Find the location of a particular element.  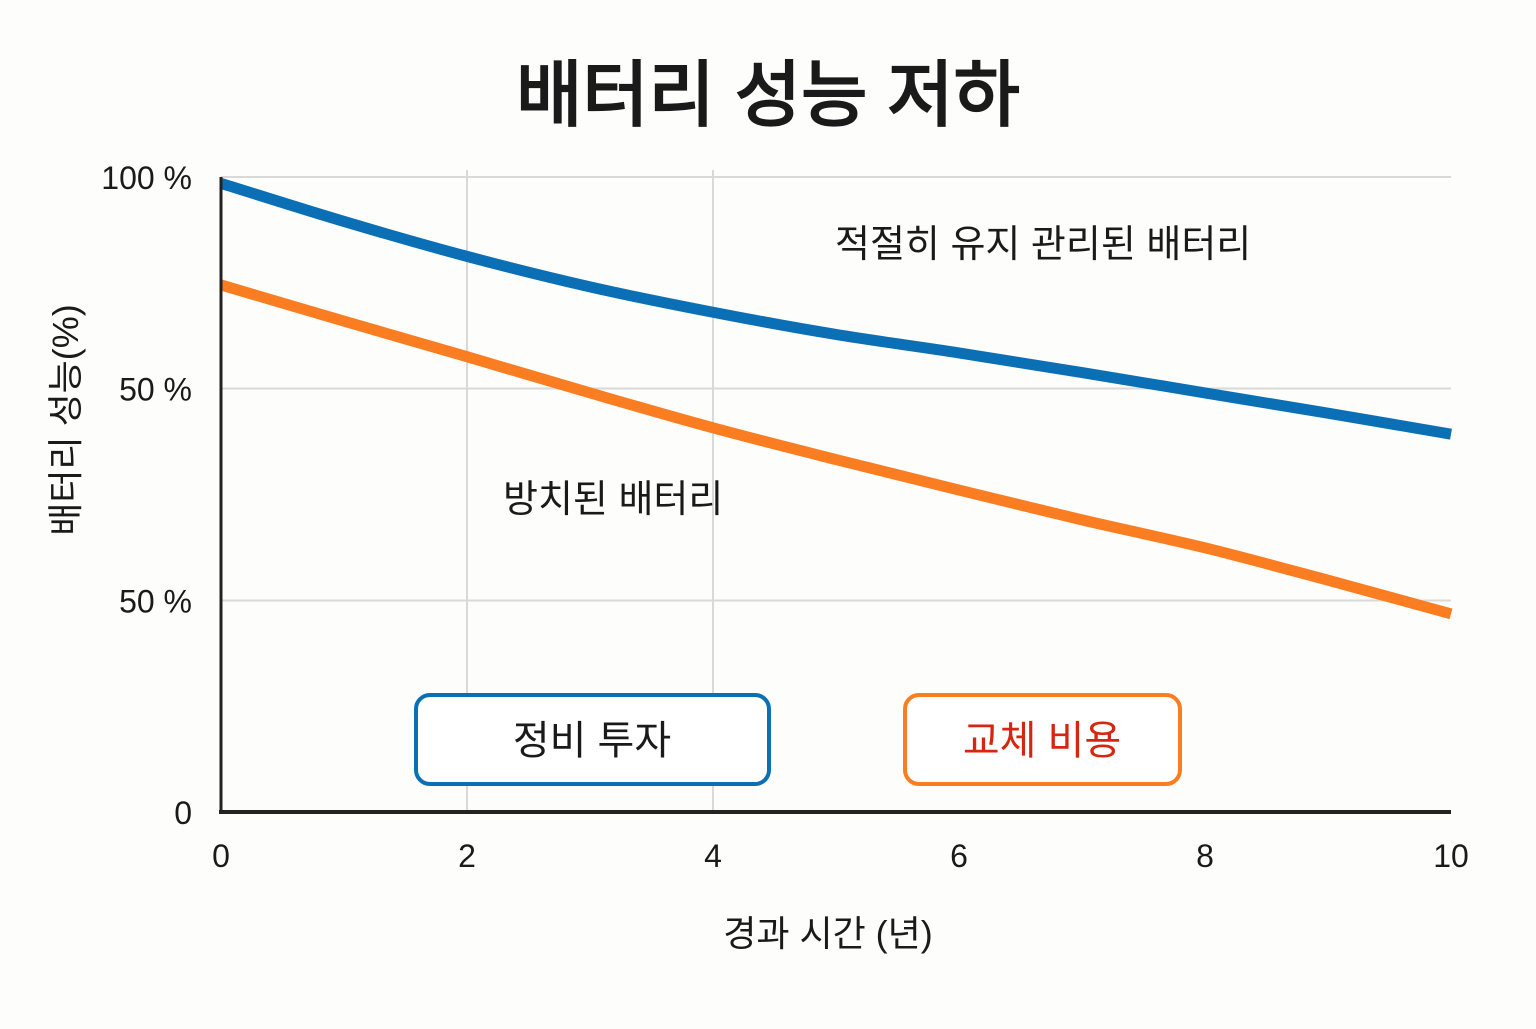

maintenance-investment-label: 정비 투자 is located at coordinates (592, 741).